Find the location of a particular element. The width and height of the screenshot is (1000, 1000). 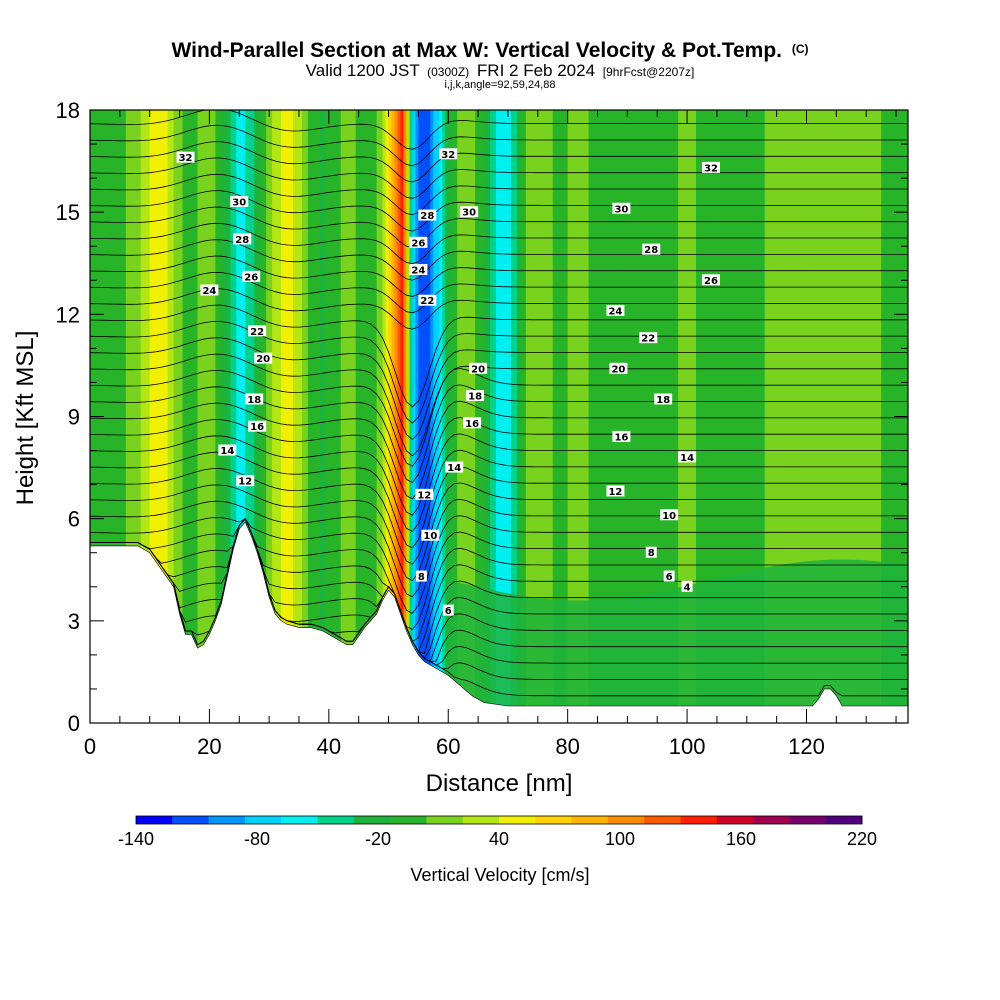

contour-label-22: 10 is located at coordinates (430, 535).